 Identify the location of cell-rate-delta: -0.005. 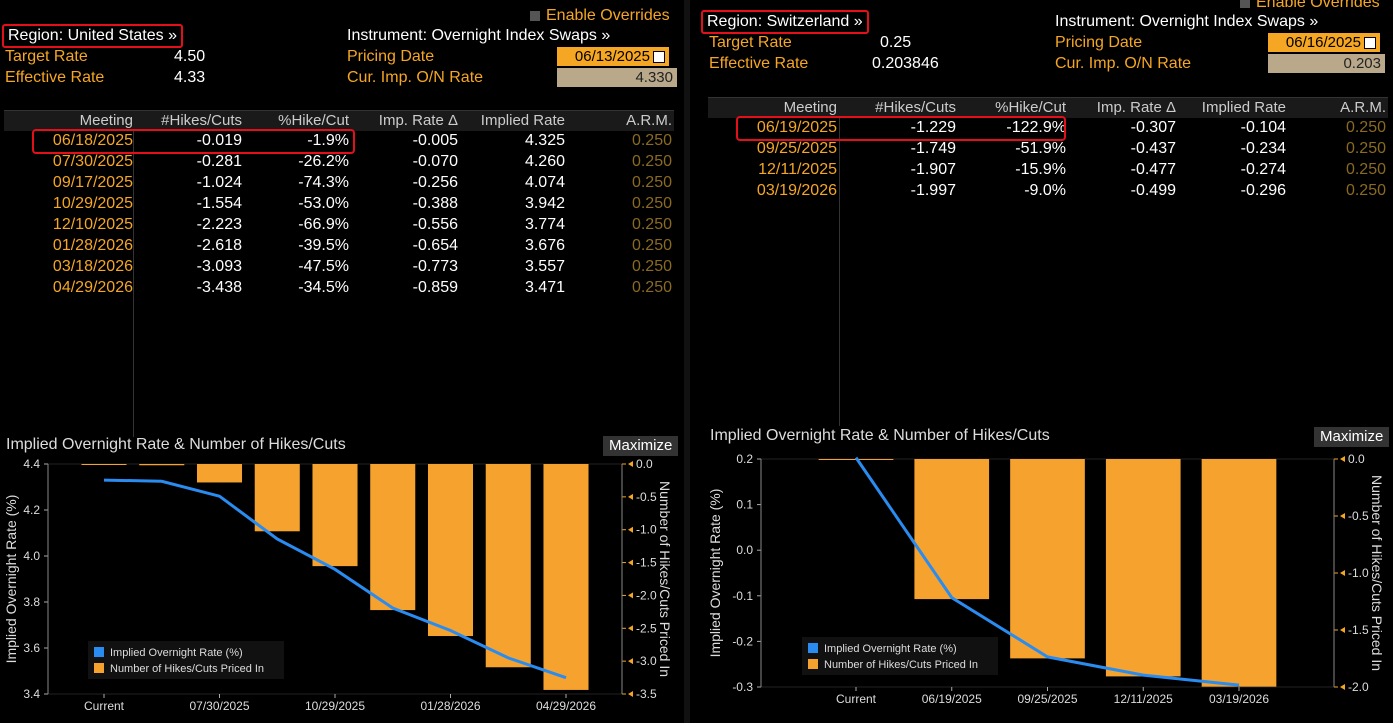
(435, 140).